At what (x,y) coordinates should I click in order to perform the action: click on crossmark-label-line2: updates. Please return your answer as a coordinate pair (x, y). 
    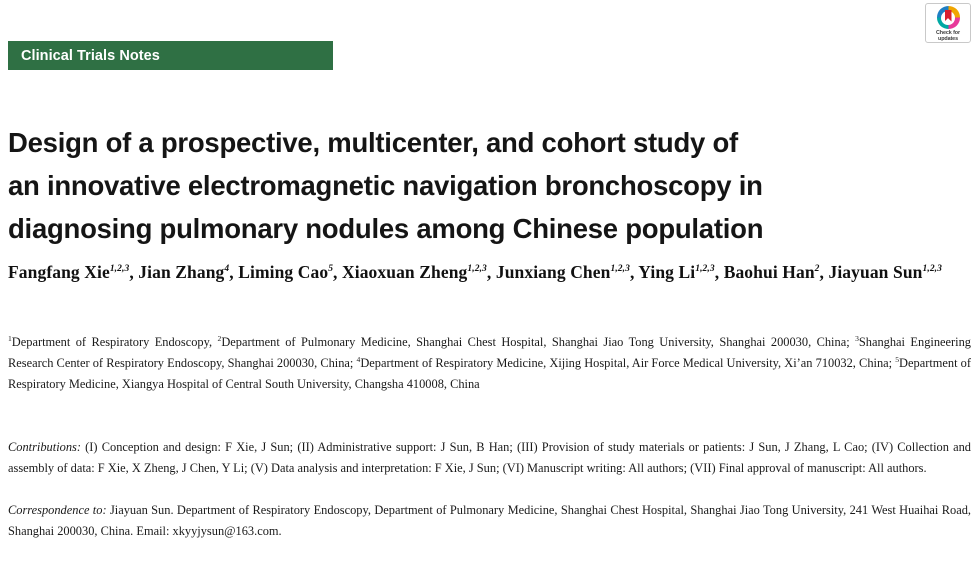
    Looking at the image, I should click on (948, 38).